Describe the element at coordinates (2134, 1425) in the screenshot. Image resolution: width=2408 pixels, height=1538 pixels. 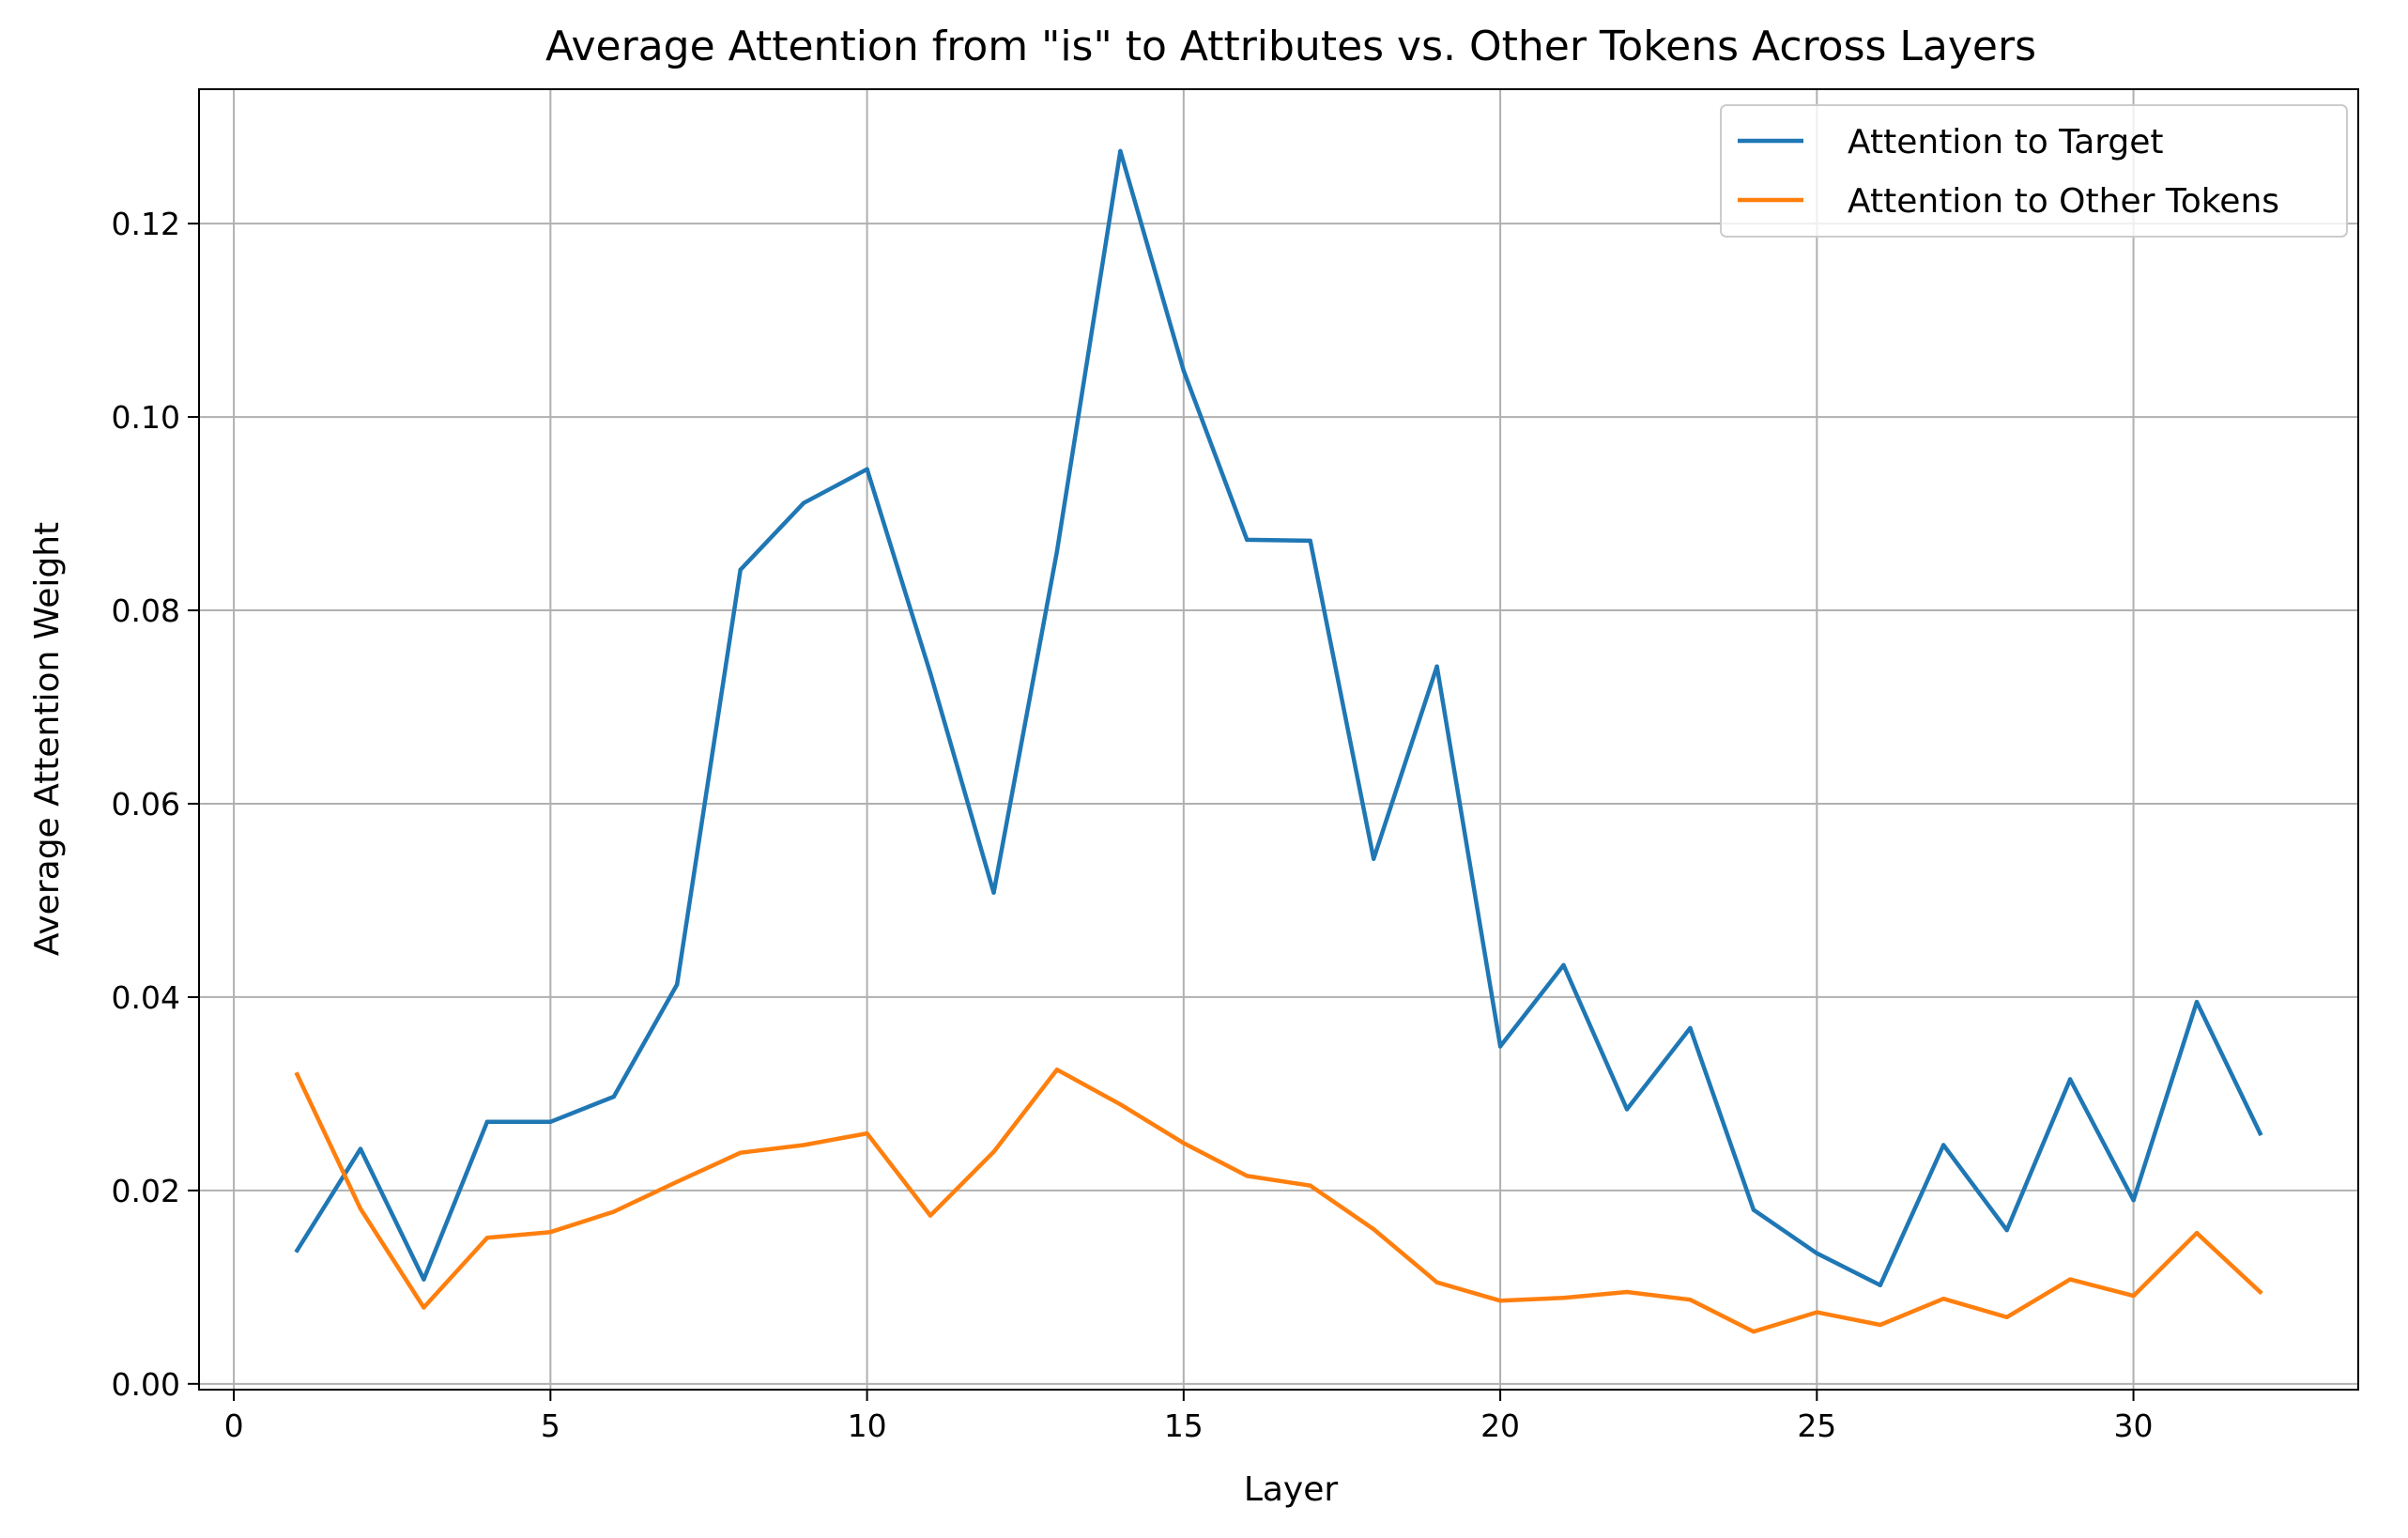
I see `x-tick-label: 30` at that location.